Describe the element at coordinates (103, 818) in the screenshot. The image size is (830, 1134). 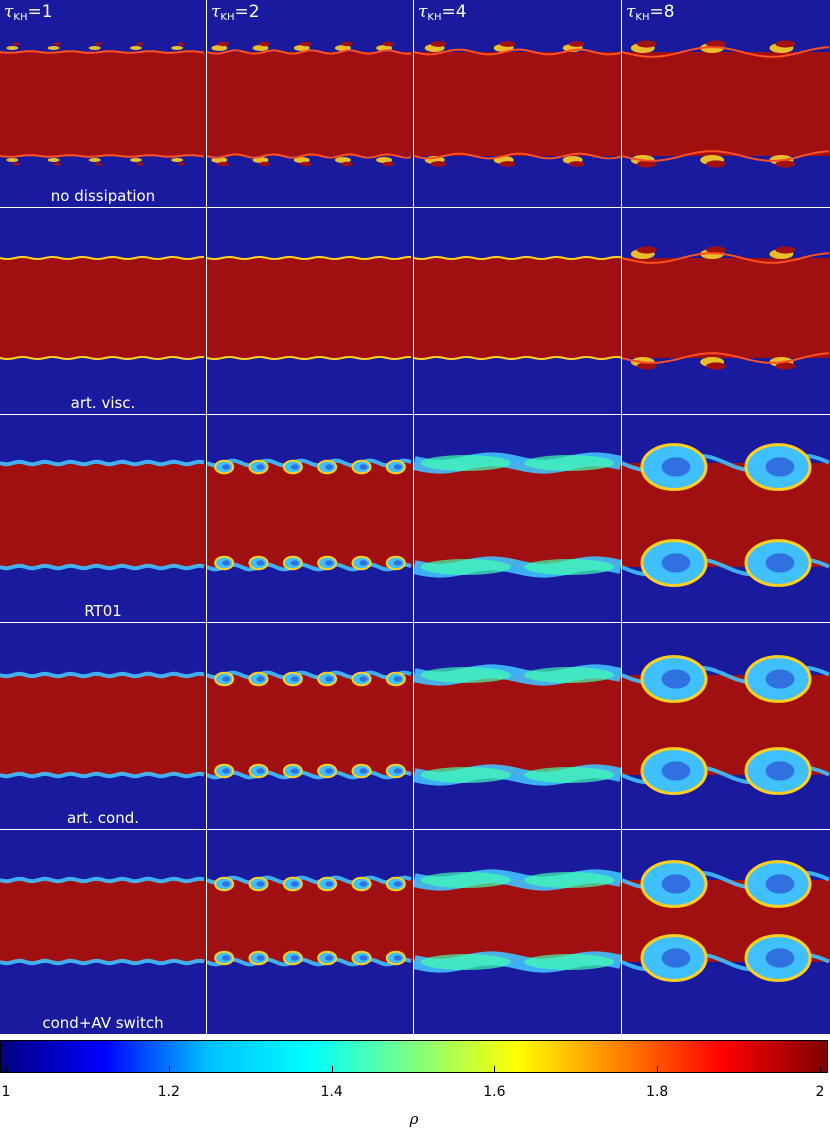
I see `row-label-4: art. cond.` at that location.